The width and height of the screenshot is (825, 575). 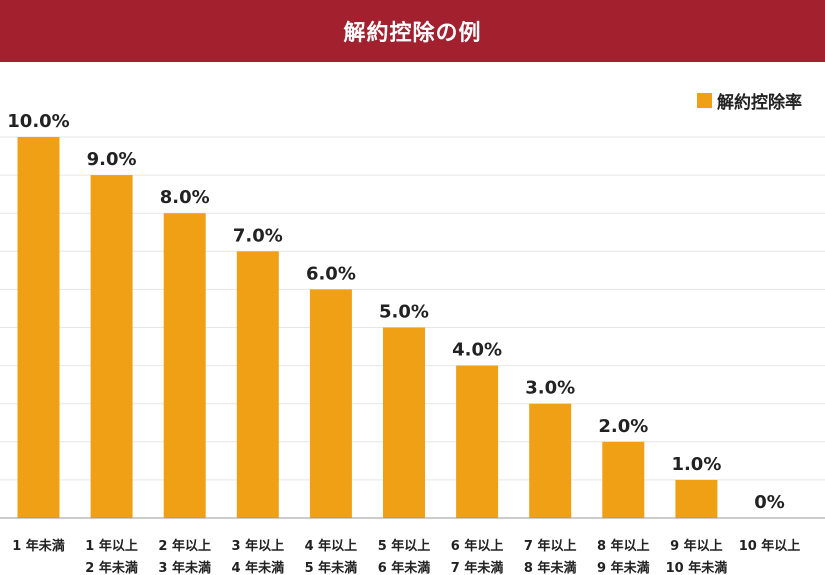 I want to click on x-tick-label: 5 年以上, so click(x=404, y=546).